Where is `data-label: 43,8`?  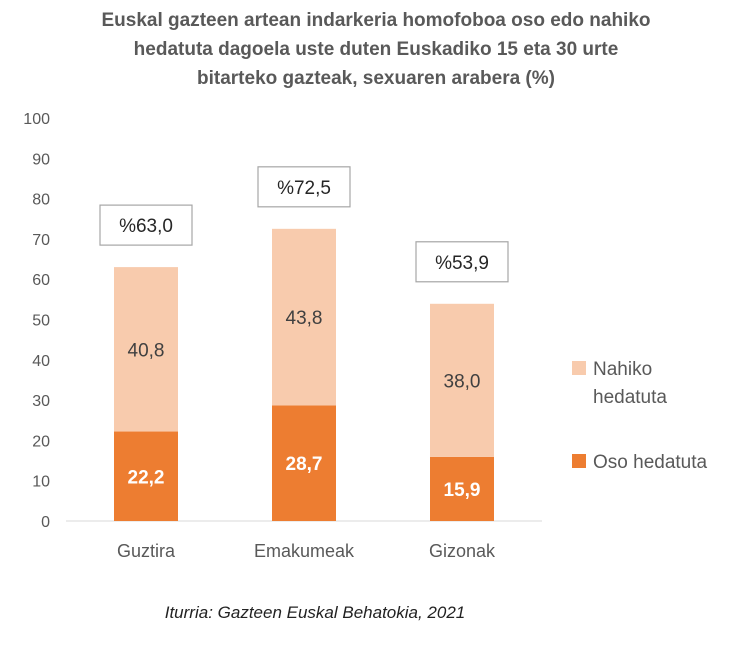 data-label: 43,8 is located at coordinates (304, 318).